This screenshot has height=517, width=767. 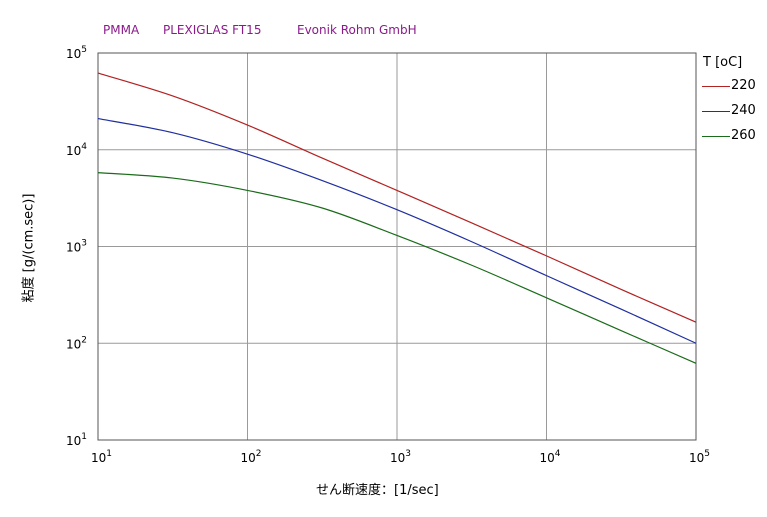 What do you see at coordinates (101, 457) in the screenshot?
I see `x-tick-label: 10¹` at bounding box center [101, 457].